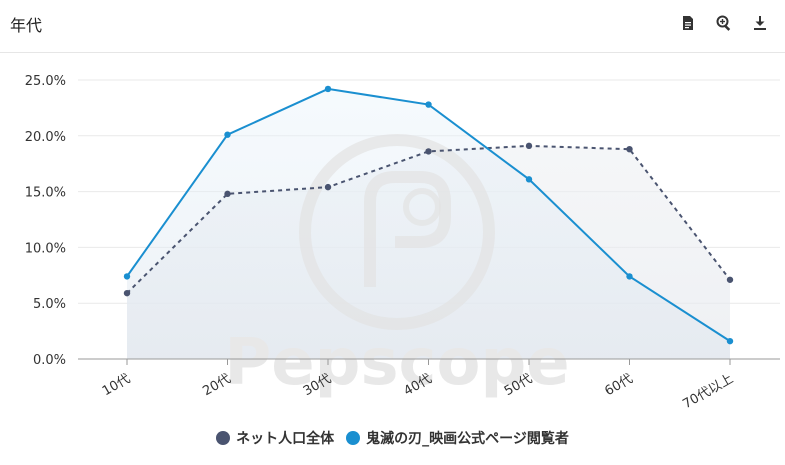 Image resolution: width=785 pixels, height=465 pixels. I want to click on legend-item-overall: ネット人口全体, so click(275, 438).